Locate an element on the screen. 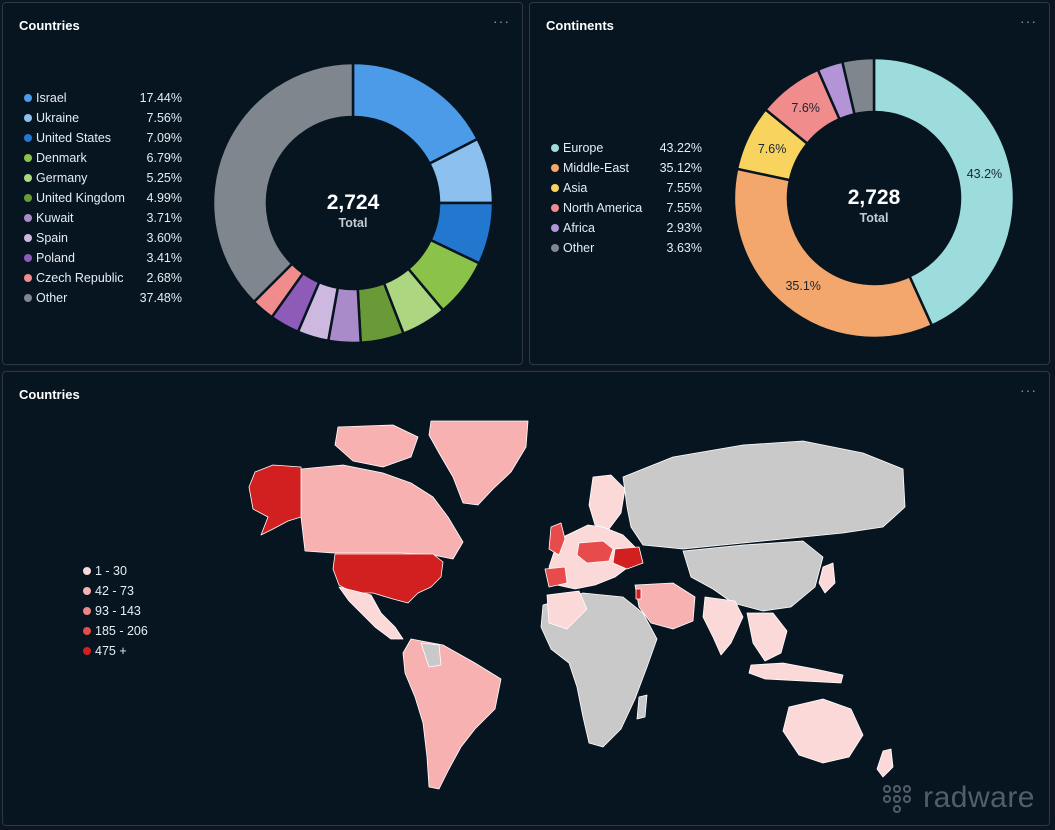  donut-data-label: 43.2% is located at coordinates (984, 174).